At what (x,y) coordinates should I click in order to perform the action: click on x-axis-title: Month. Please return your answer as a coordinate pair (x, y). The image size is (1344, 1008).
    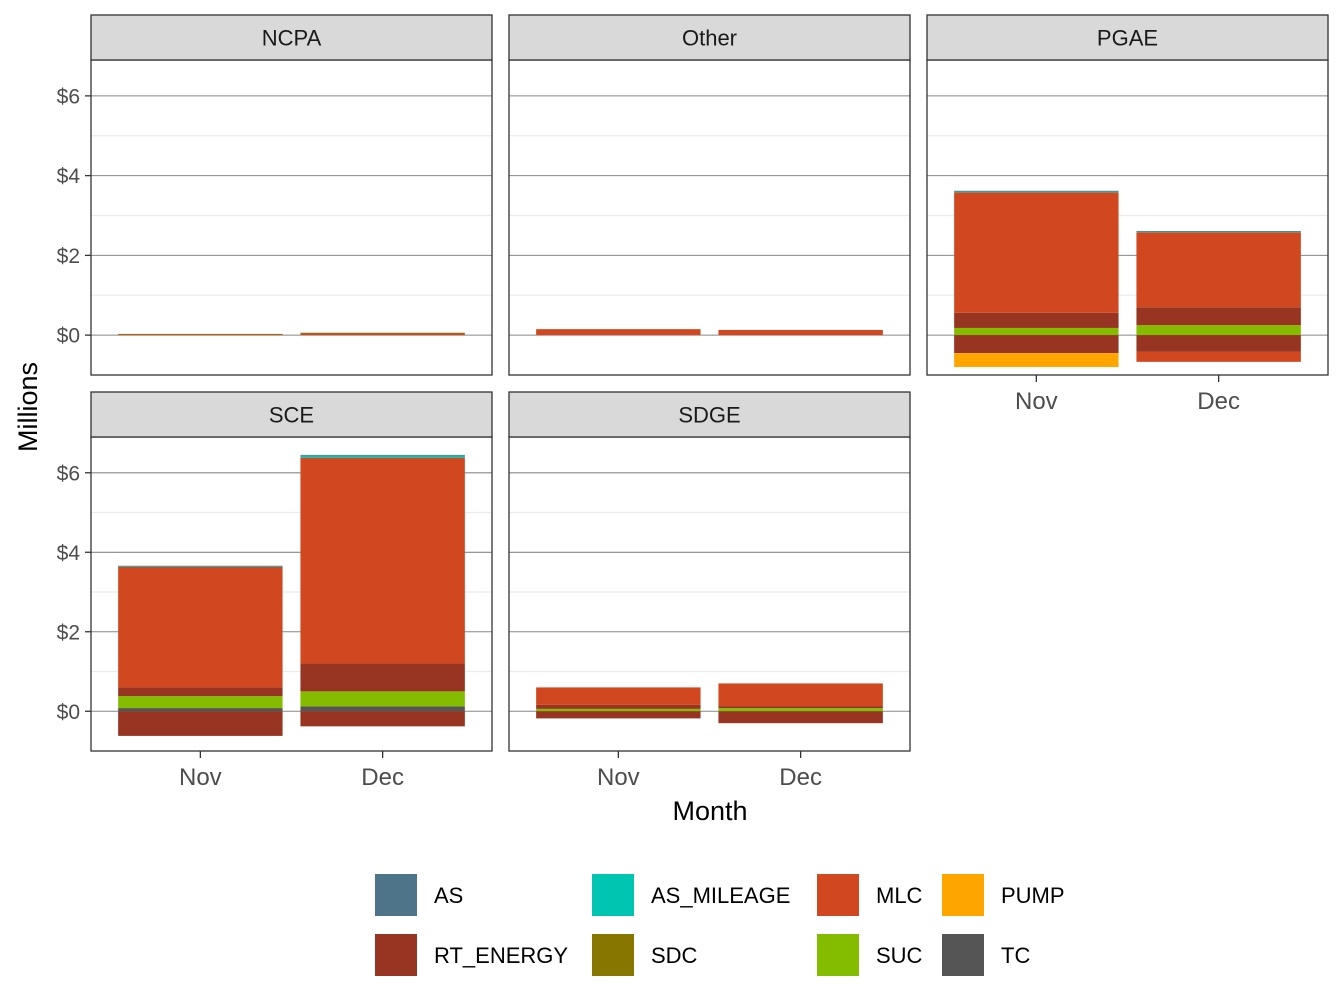
    Looking at the image, I should click on (709, 811).